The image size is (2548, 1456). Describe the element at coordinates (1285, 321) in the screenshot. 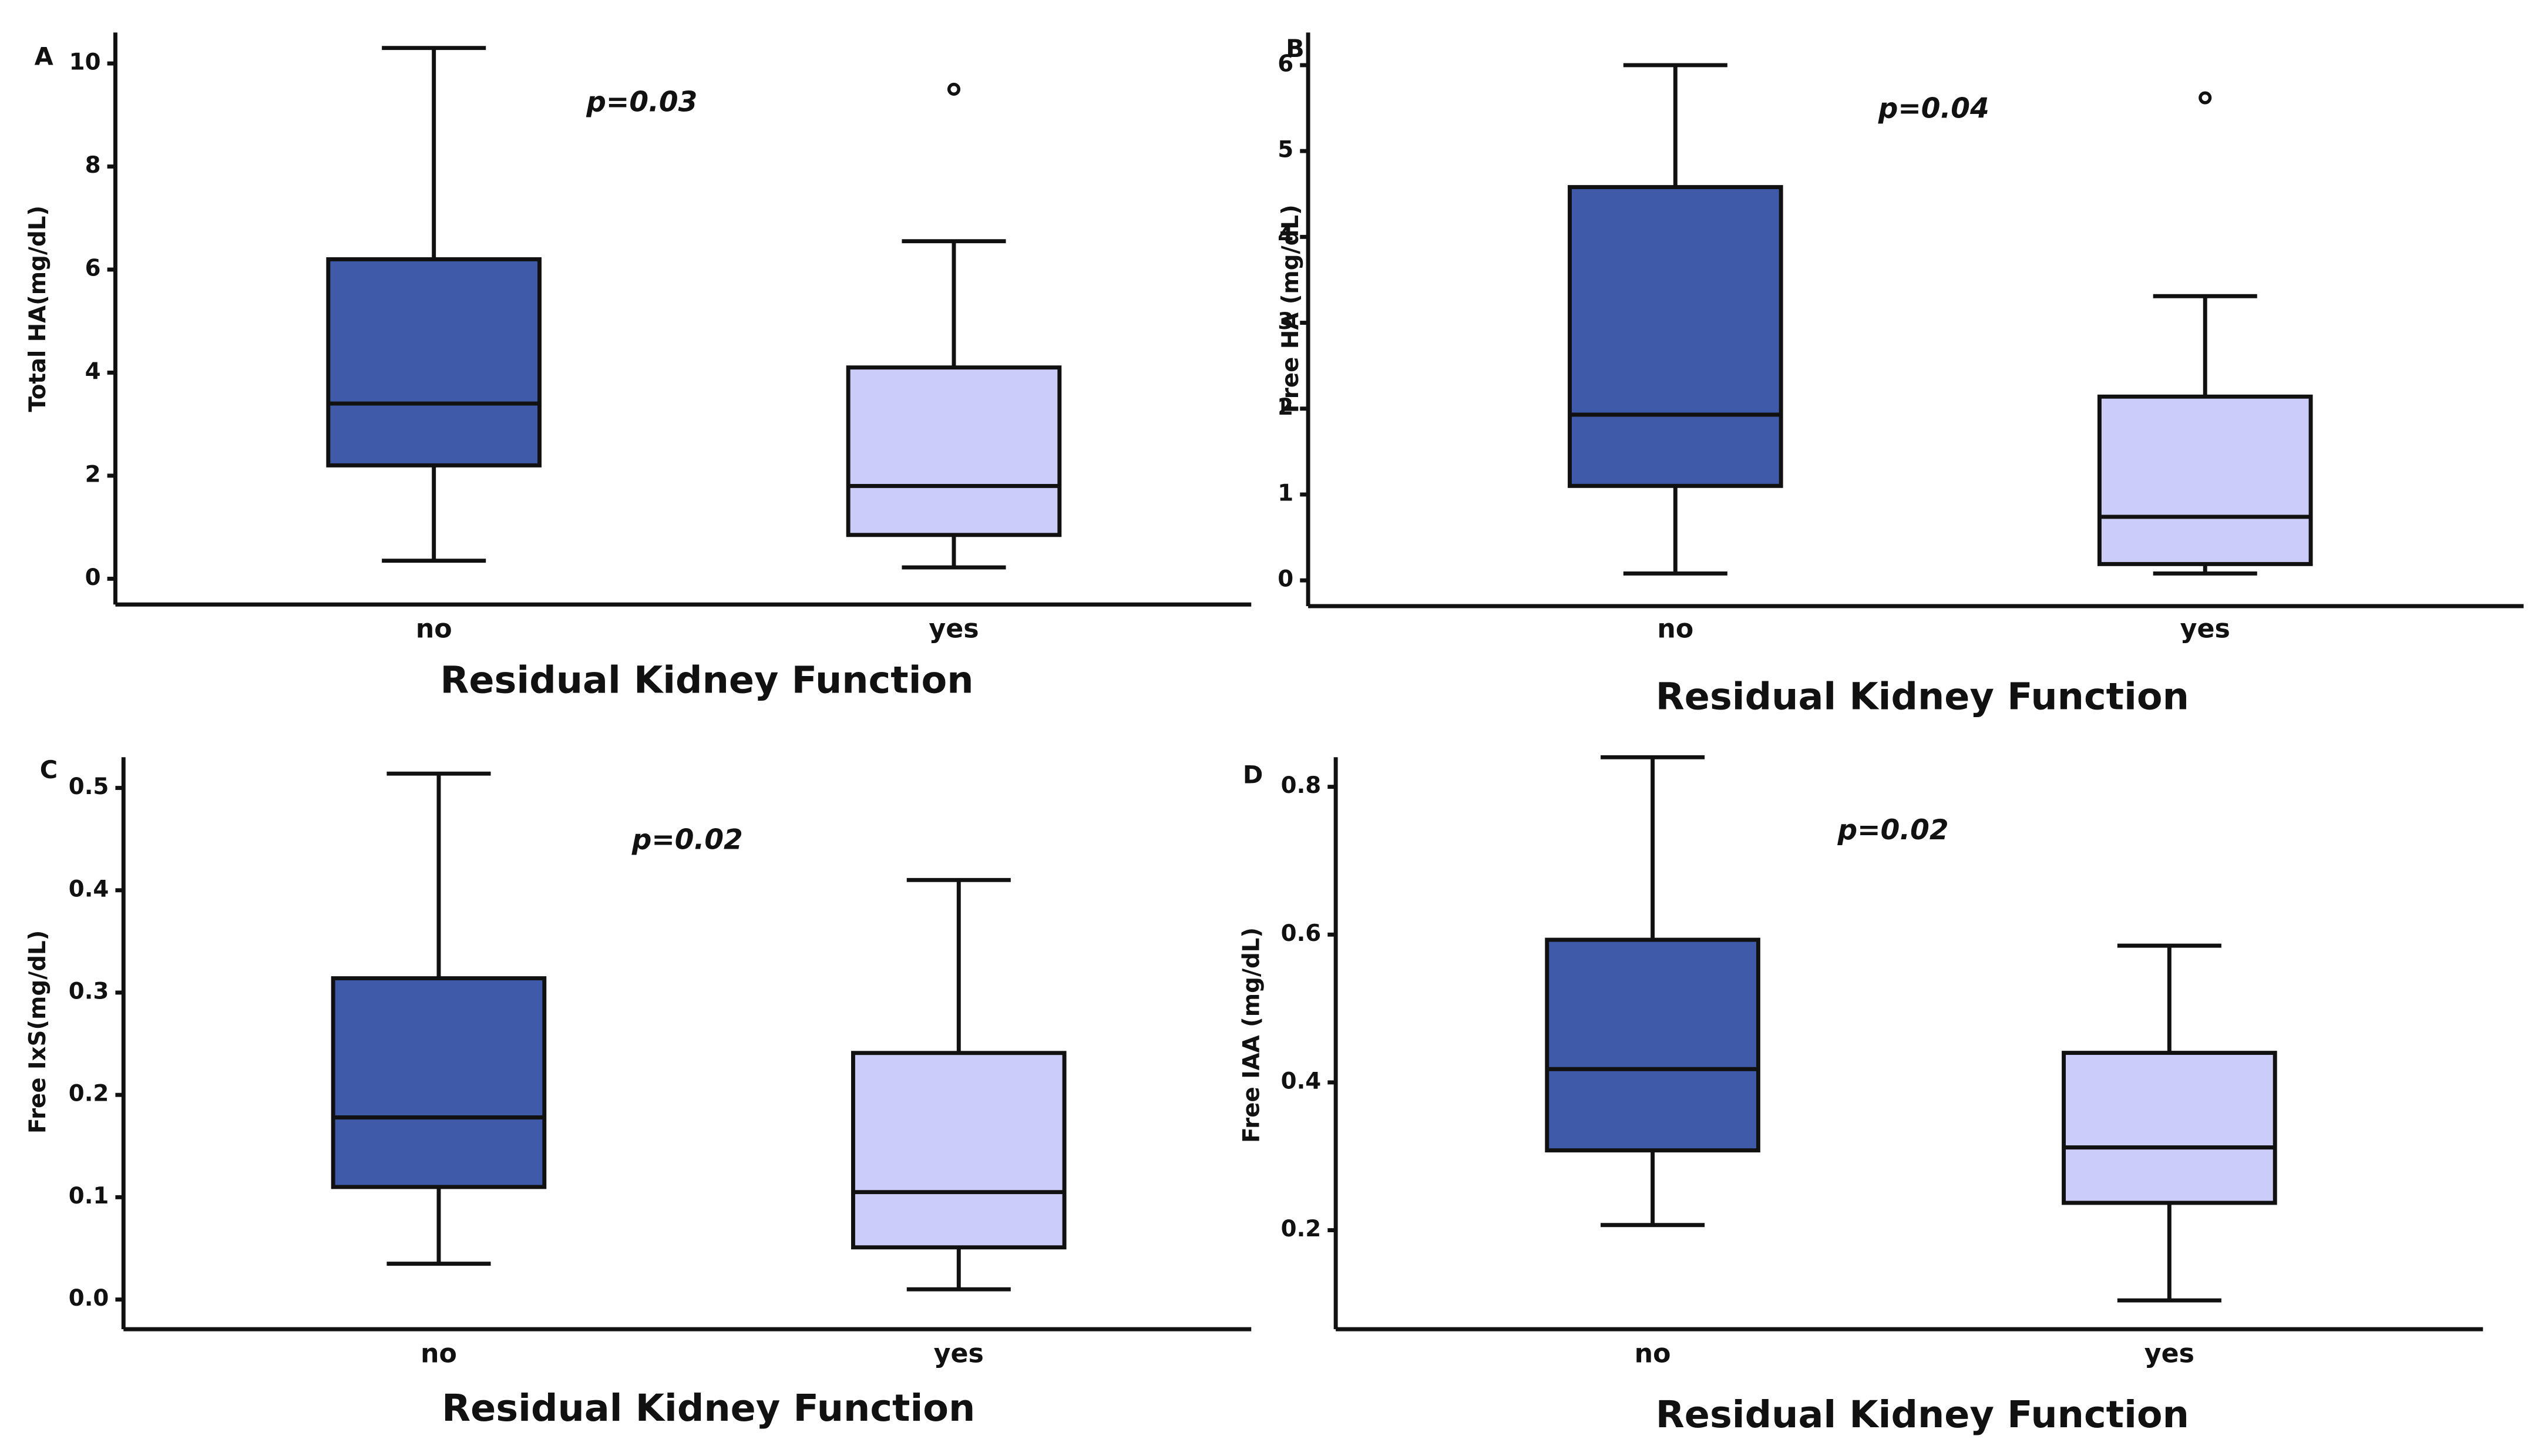

I see `y-tick-label: 3` at that location.